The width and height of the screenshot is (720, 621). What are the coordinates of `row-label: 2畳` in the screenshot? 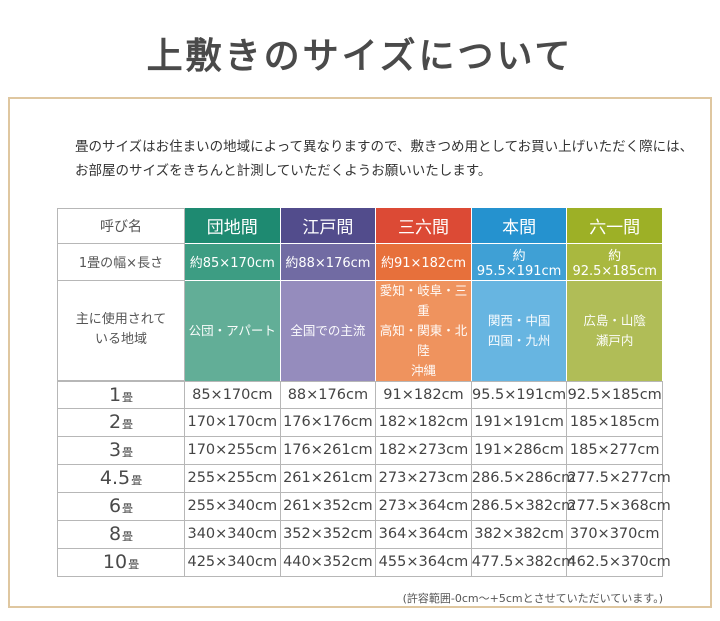 It's located at (121, 422).